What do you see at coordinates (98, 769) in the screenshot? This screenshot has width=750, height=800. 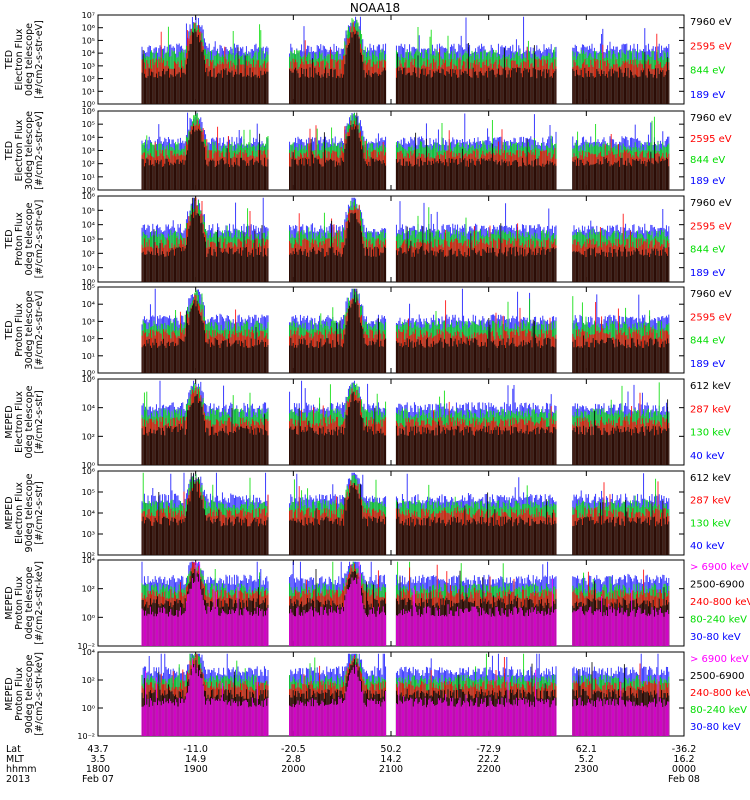 I see `x-tick-label: 1800` at bounding box center [98, 769].